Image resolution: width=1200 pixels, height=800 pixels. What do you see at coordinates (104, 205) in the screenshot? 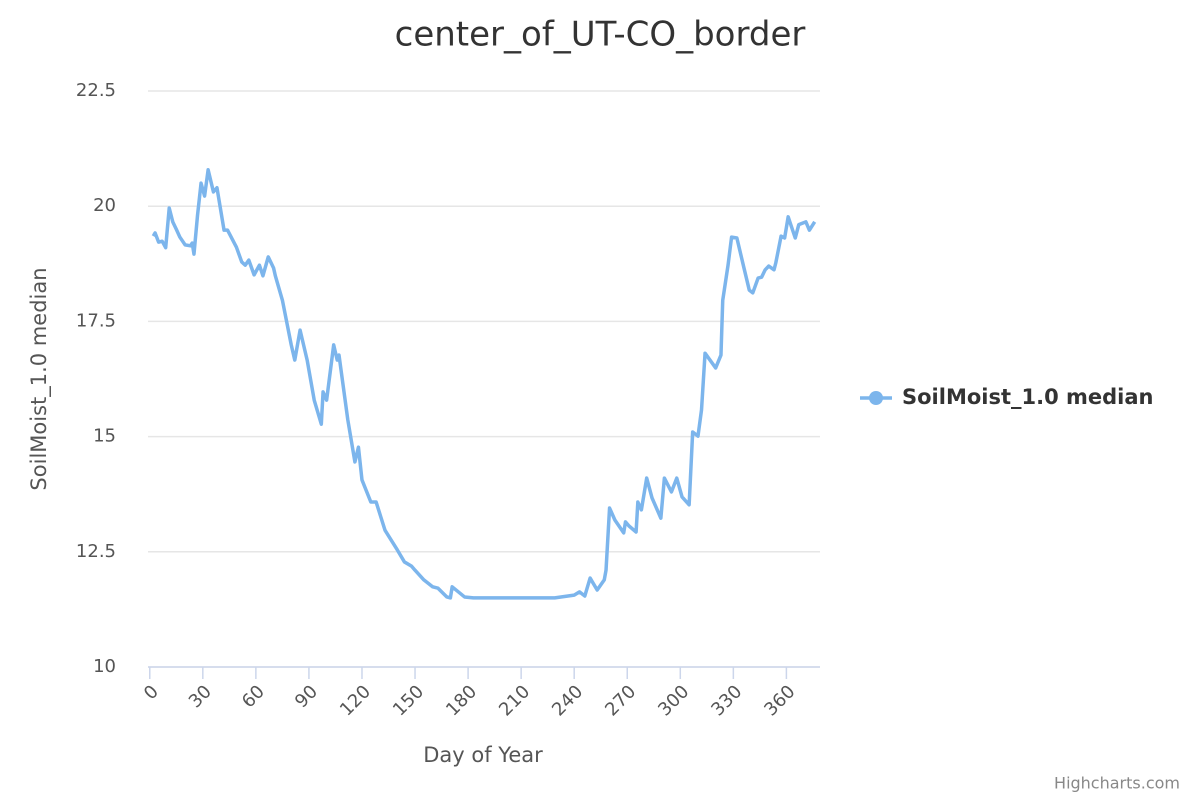
I see `y-tick-label: 20` at bounding box center [104, 205].